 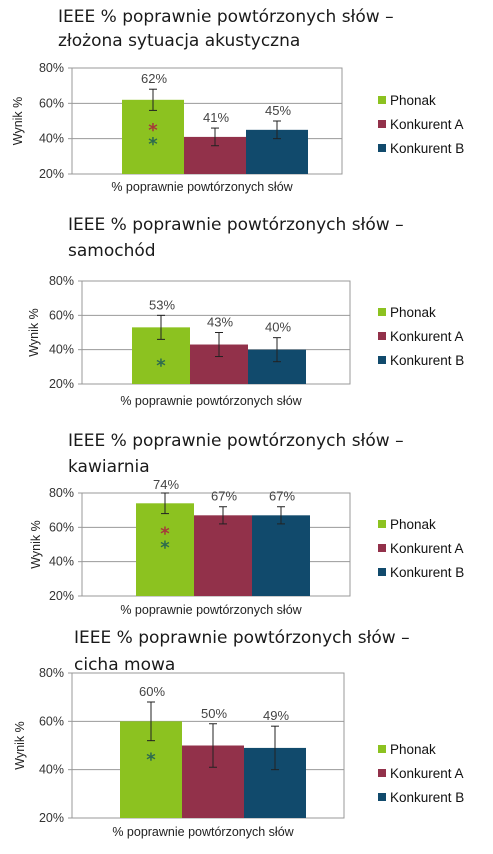 I want to click on data-label: 50%, so click(x=214, y=713).